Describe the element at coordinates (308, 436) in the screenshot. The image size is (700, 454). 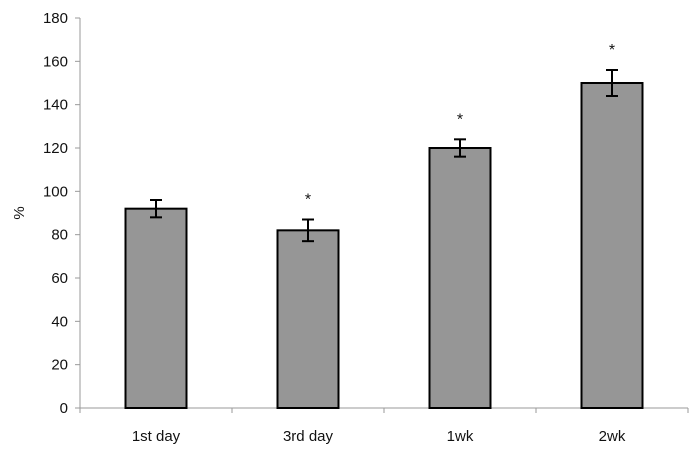
I see `x-tick-label: 3rd day` at that location.